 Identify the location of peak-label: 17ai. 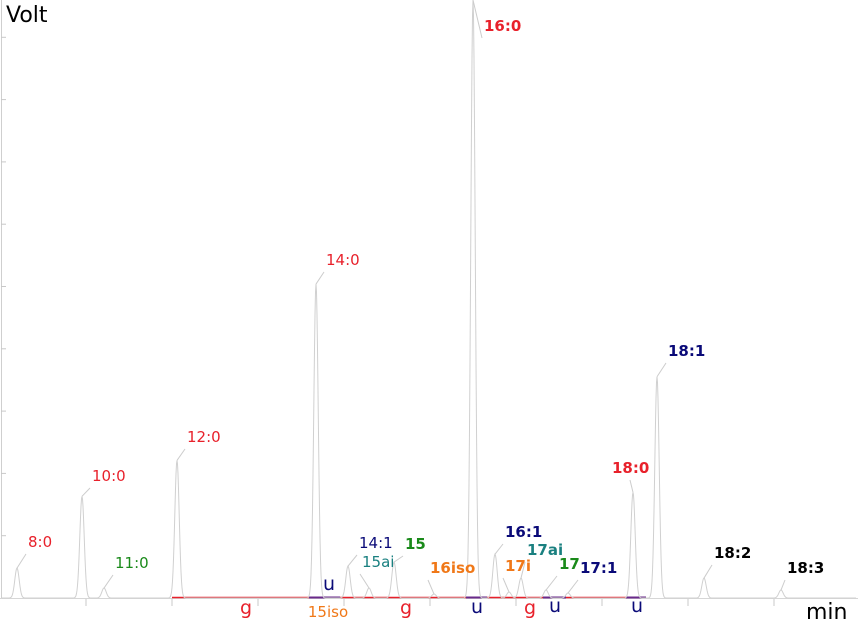
(545, 550).